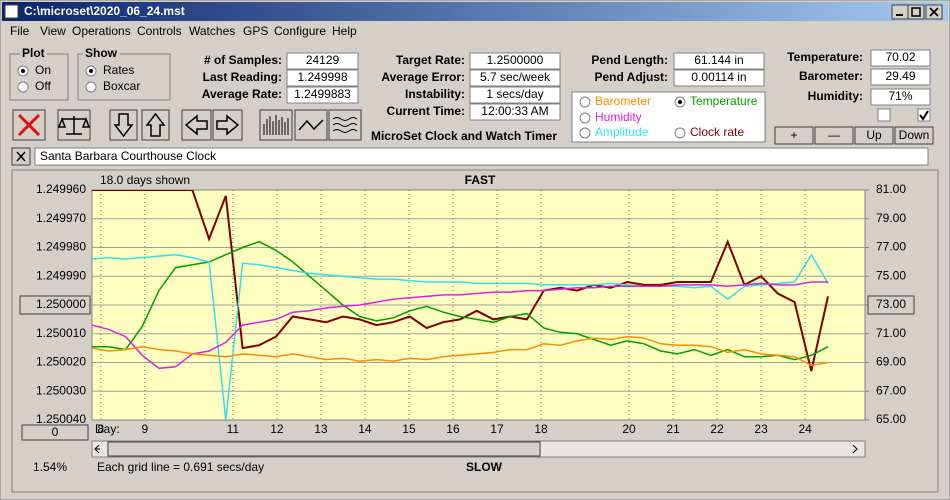  I want to click on menu-item: File, so click(20, 31).